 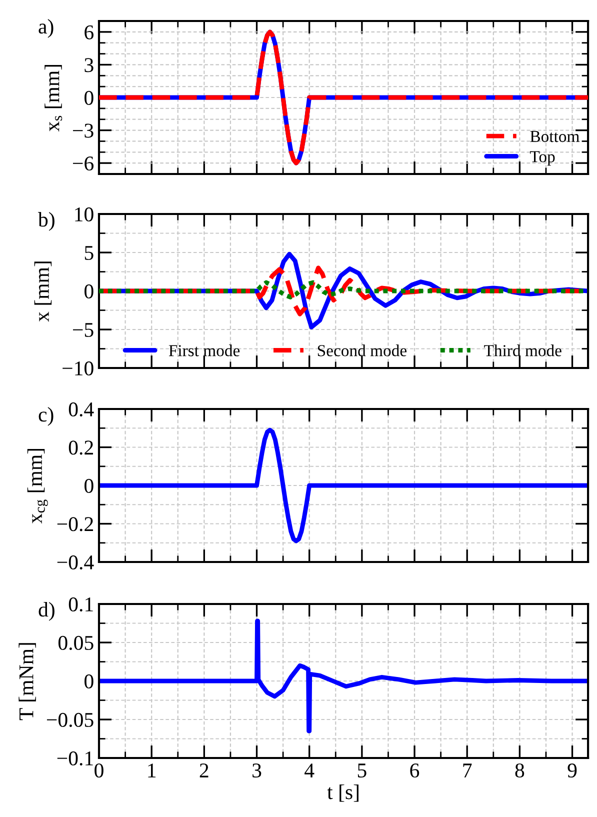 I want to click on y-tick-label: 10, so click(x=84, y=214).